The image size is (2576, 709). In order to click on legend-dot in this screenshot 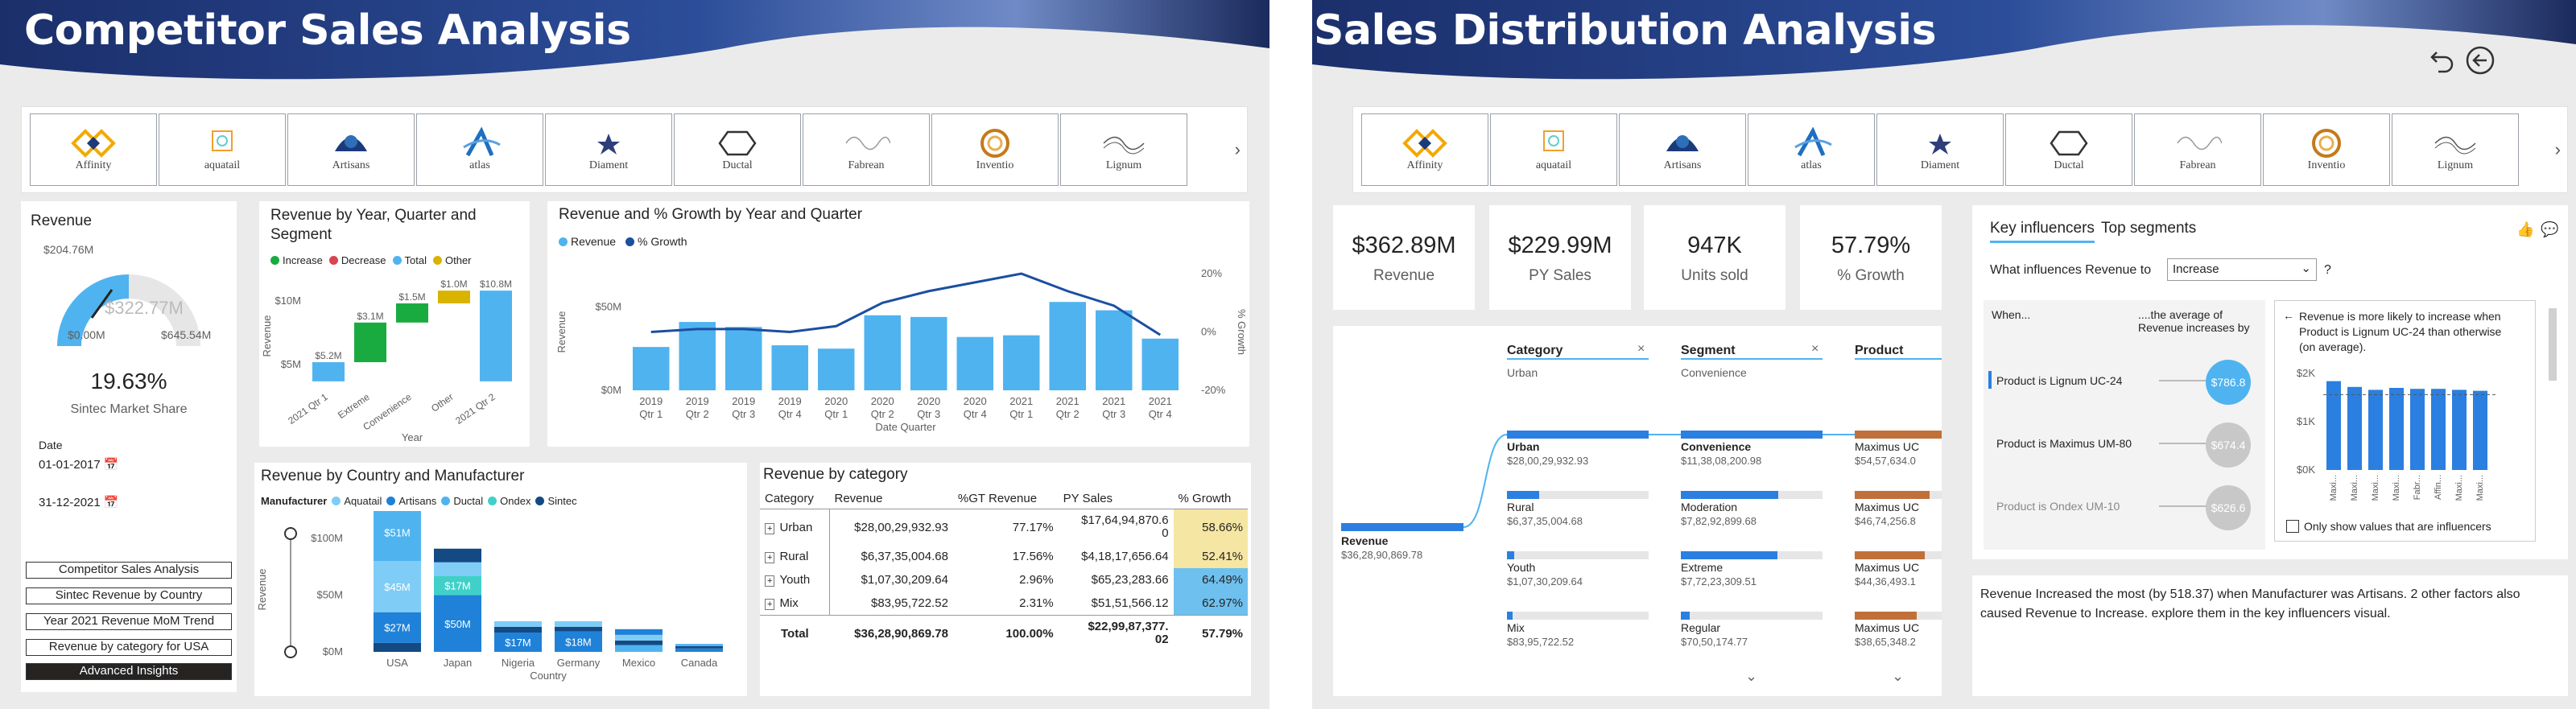, I will do `click(540, 501)`.